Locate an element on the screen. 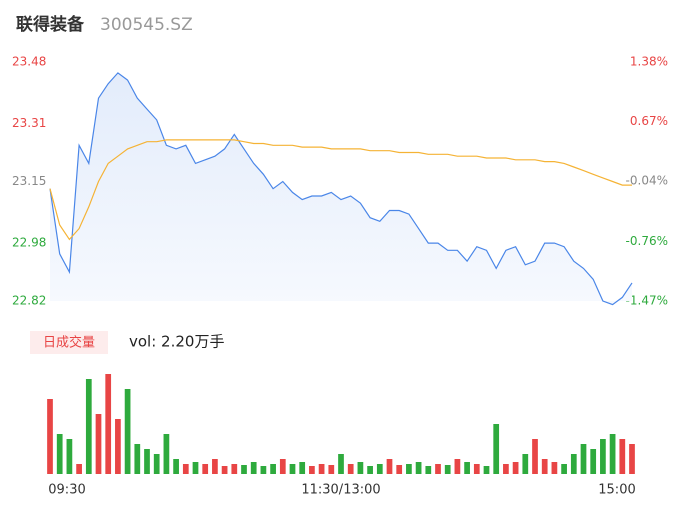 The image size is (686, 524). stock-code: 300545.SZ is located at coordinates (146, 25).